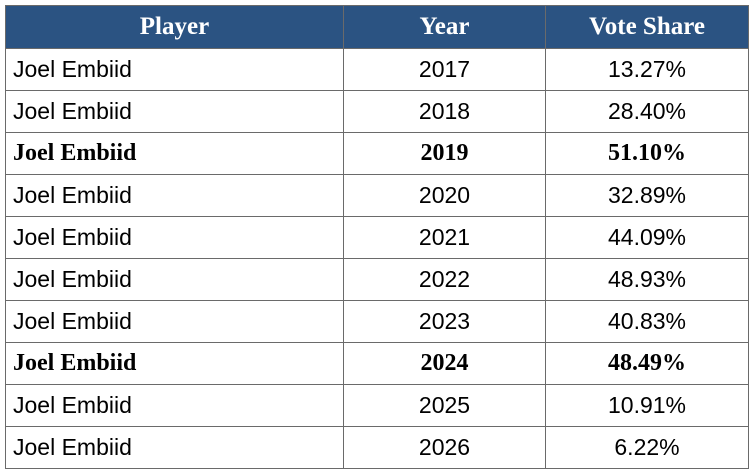 Image resolution: width=752 pixels, height=476 pixels. Describe the element at coordinates (647, 69) in the screenshot. I see `table-cell: 13.27%` at that location.